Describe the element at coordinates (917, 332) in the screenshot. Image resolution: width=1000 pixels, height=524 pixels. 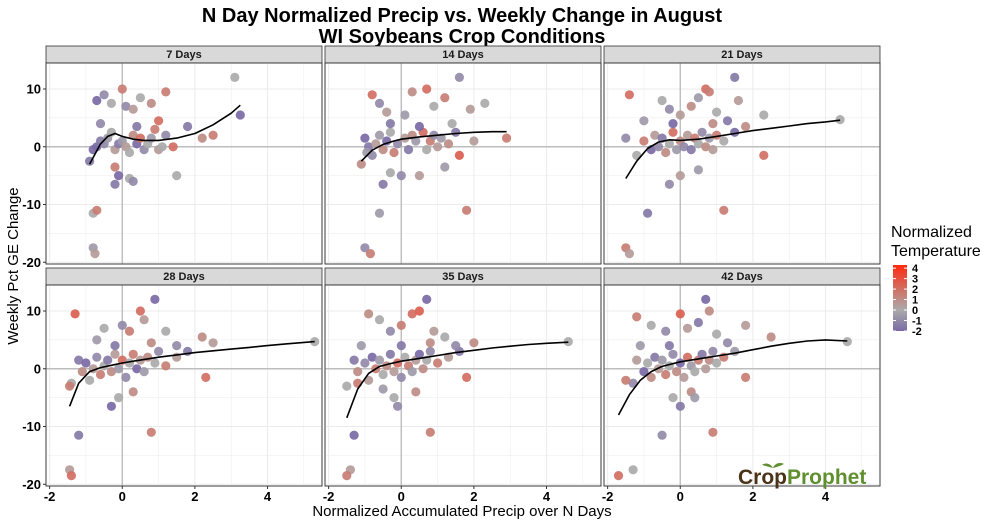
I see `legend-tick-label: -2` at that location.